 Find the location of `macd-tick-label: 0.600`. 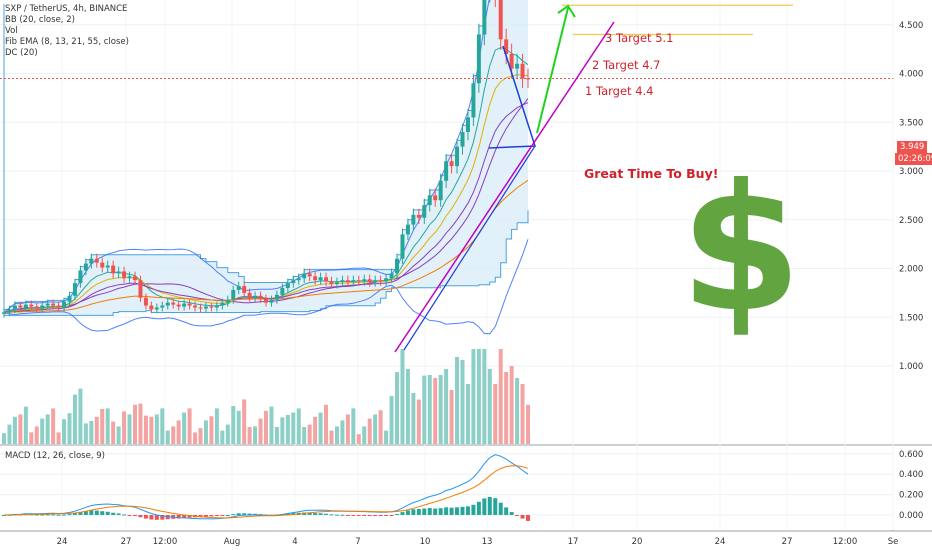

macd-tick-label: 0.600 is located at coordinates (911, 455).